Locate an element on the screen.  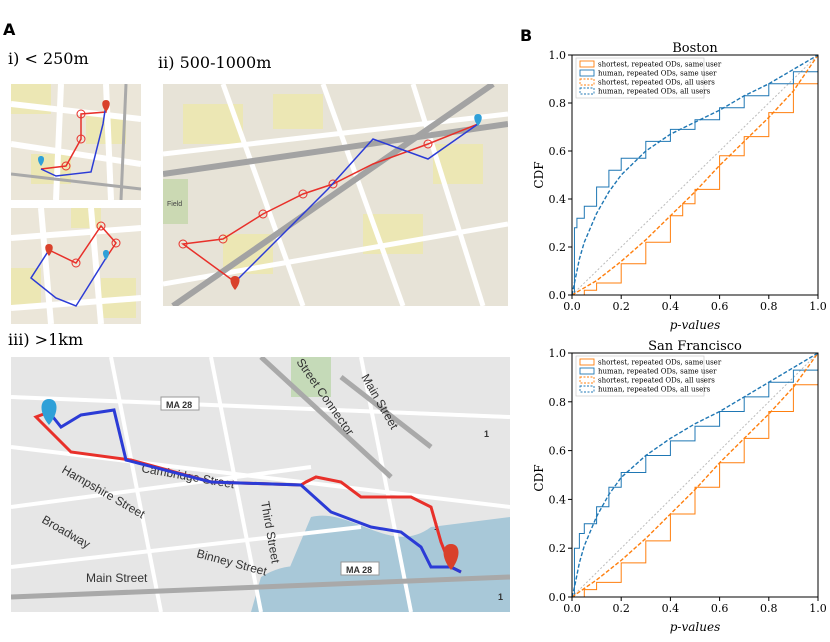
route-1c: 1 is located at coordinates (500, 597).